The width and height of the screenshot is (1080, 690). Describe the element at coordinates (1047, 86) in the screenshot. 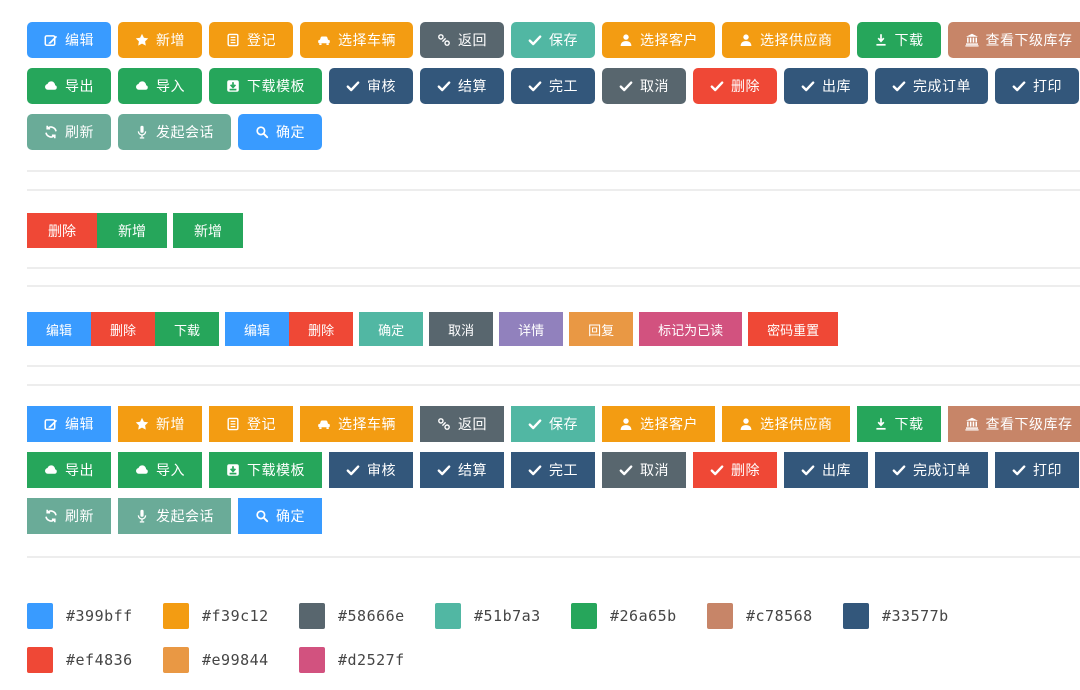

I see `button-label: 打印` at that location.